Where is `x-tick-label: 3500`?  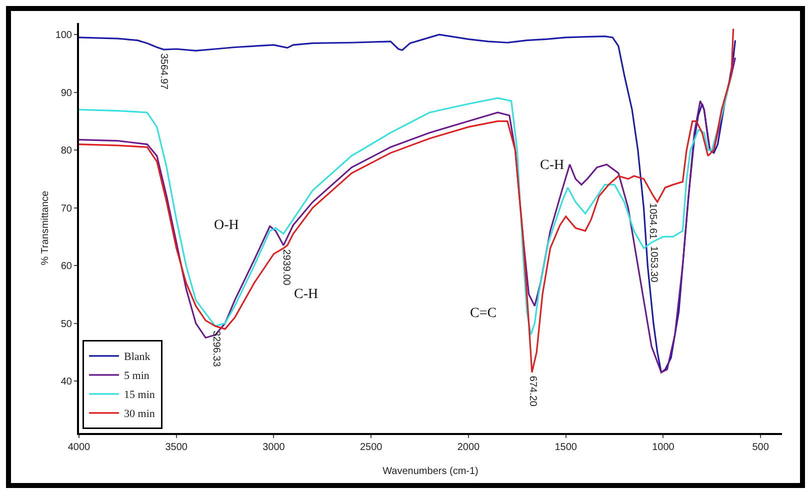
x-tick-label: 3500 is located at coordinates (176, 447).